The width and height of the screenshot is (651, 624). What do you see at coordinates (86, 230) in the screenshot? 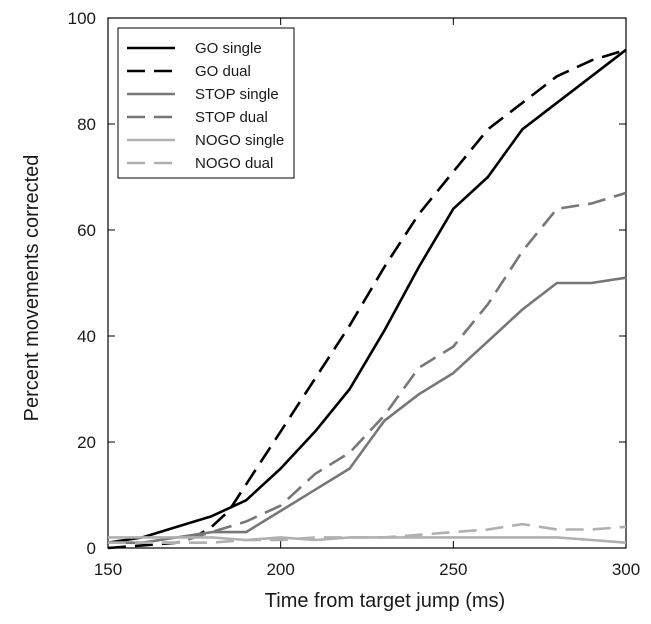
I see `y-tick-label: 60` at bounding box center [86, 230].